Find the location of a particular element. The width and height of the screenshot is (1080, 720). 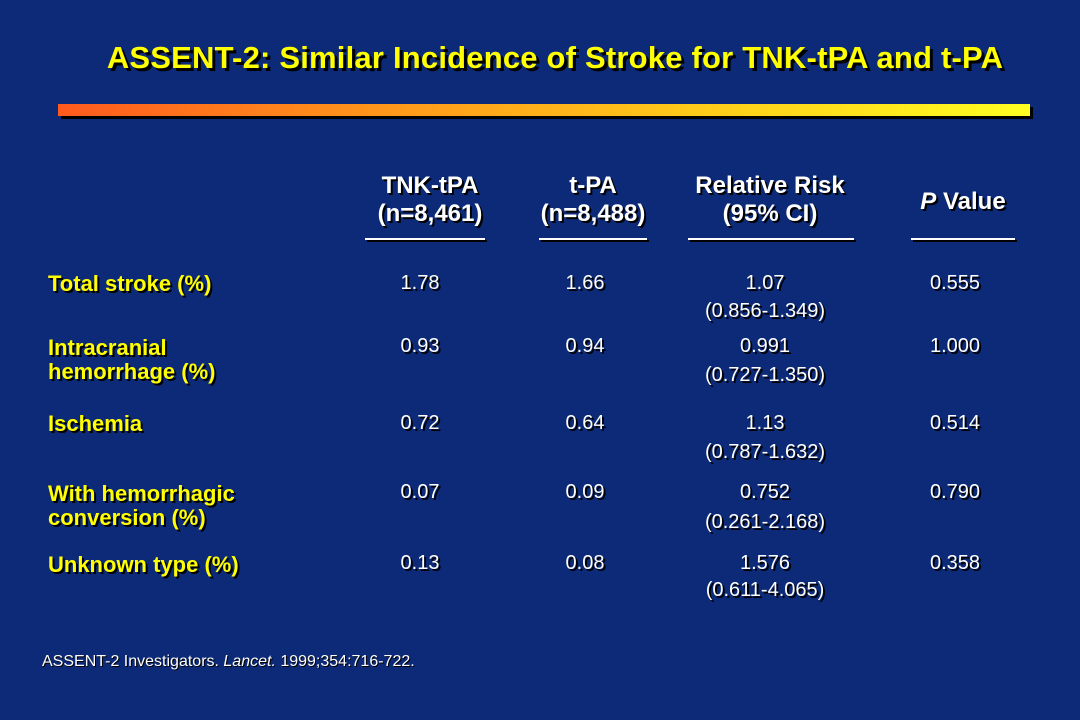

cell-unknown-type-p: 0.358 is located at coordinates (955, 563).